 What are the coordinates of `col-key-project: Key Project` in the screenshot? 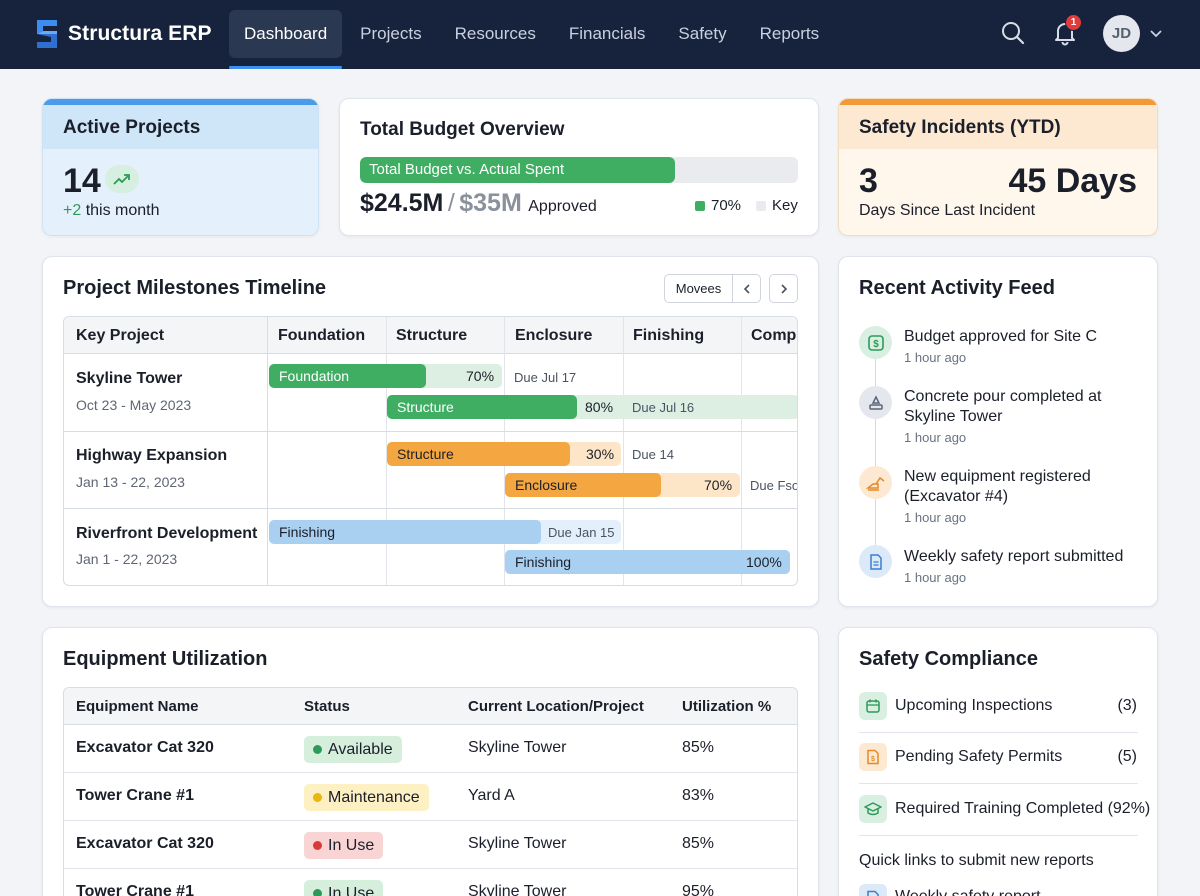 It's located at (120, 335).